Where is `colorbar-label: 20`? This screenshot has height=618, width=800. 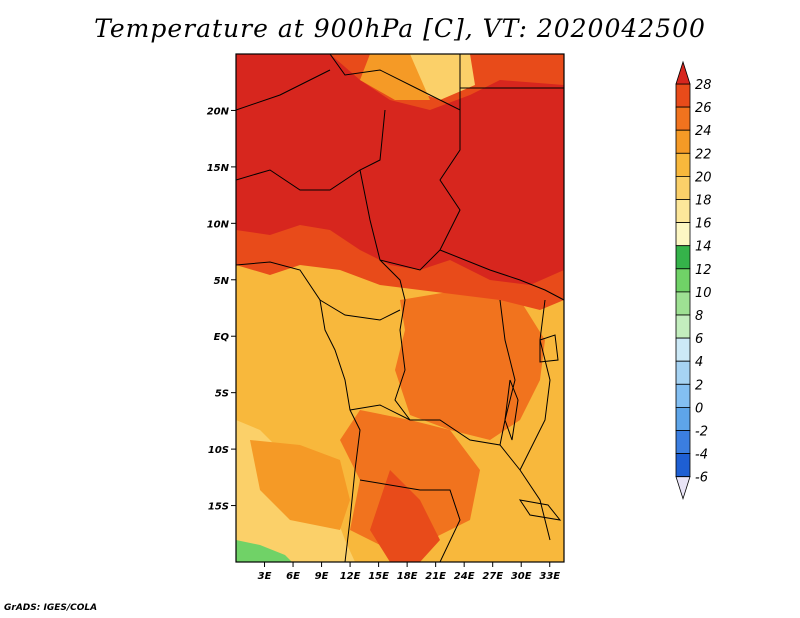 colorbar-label: 20 is located at coordinates (703, 177).